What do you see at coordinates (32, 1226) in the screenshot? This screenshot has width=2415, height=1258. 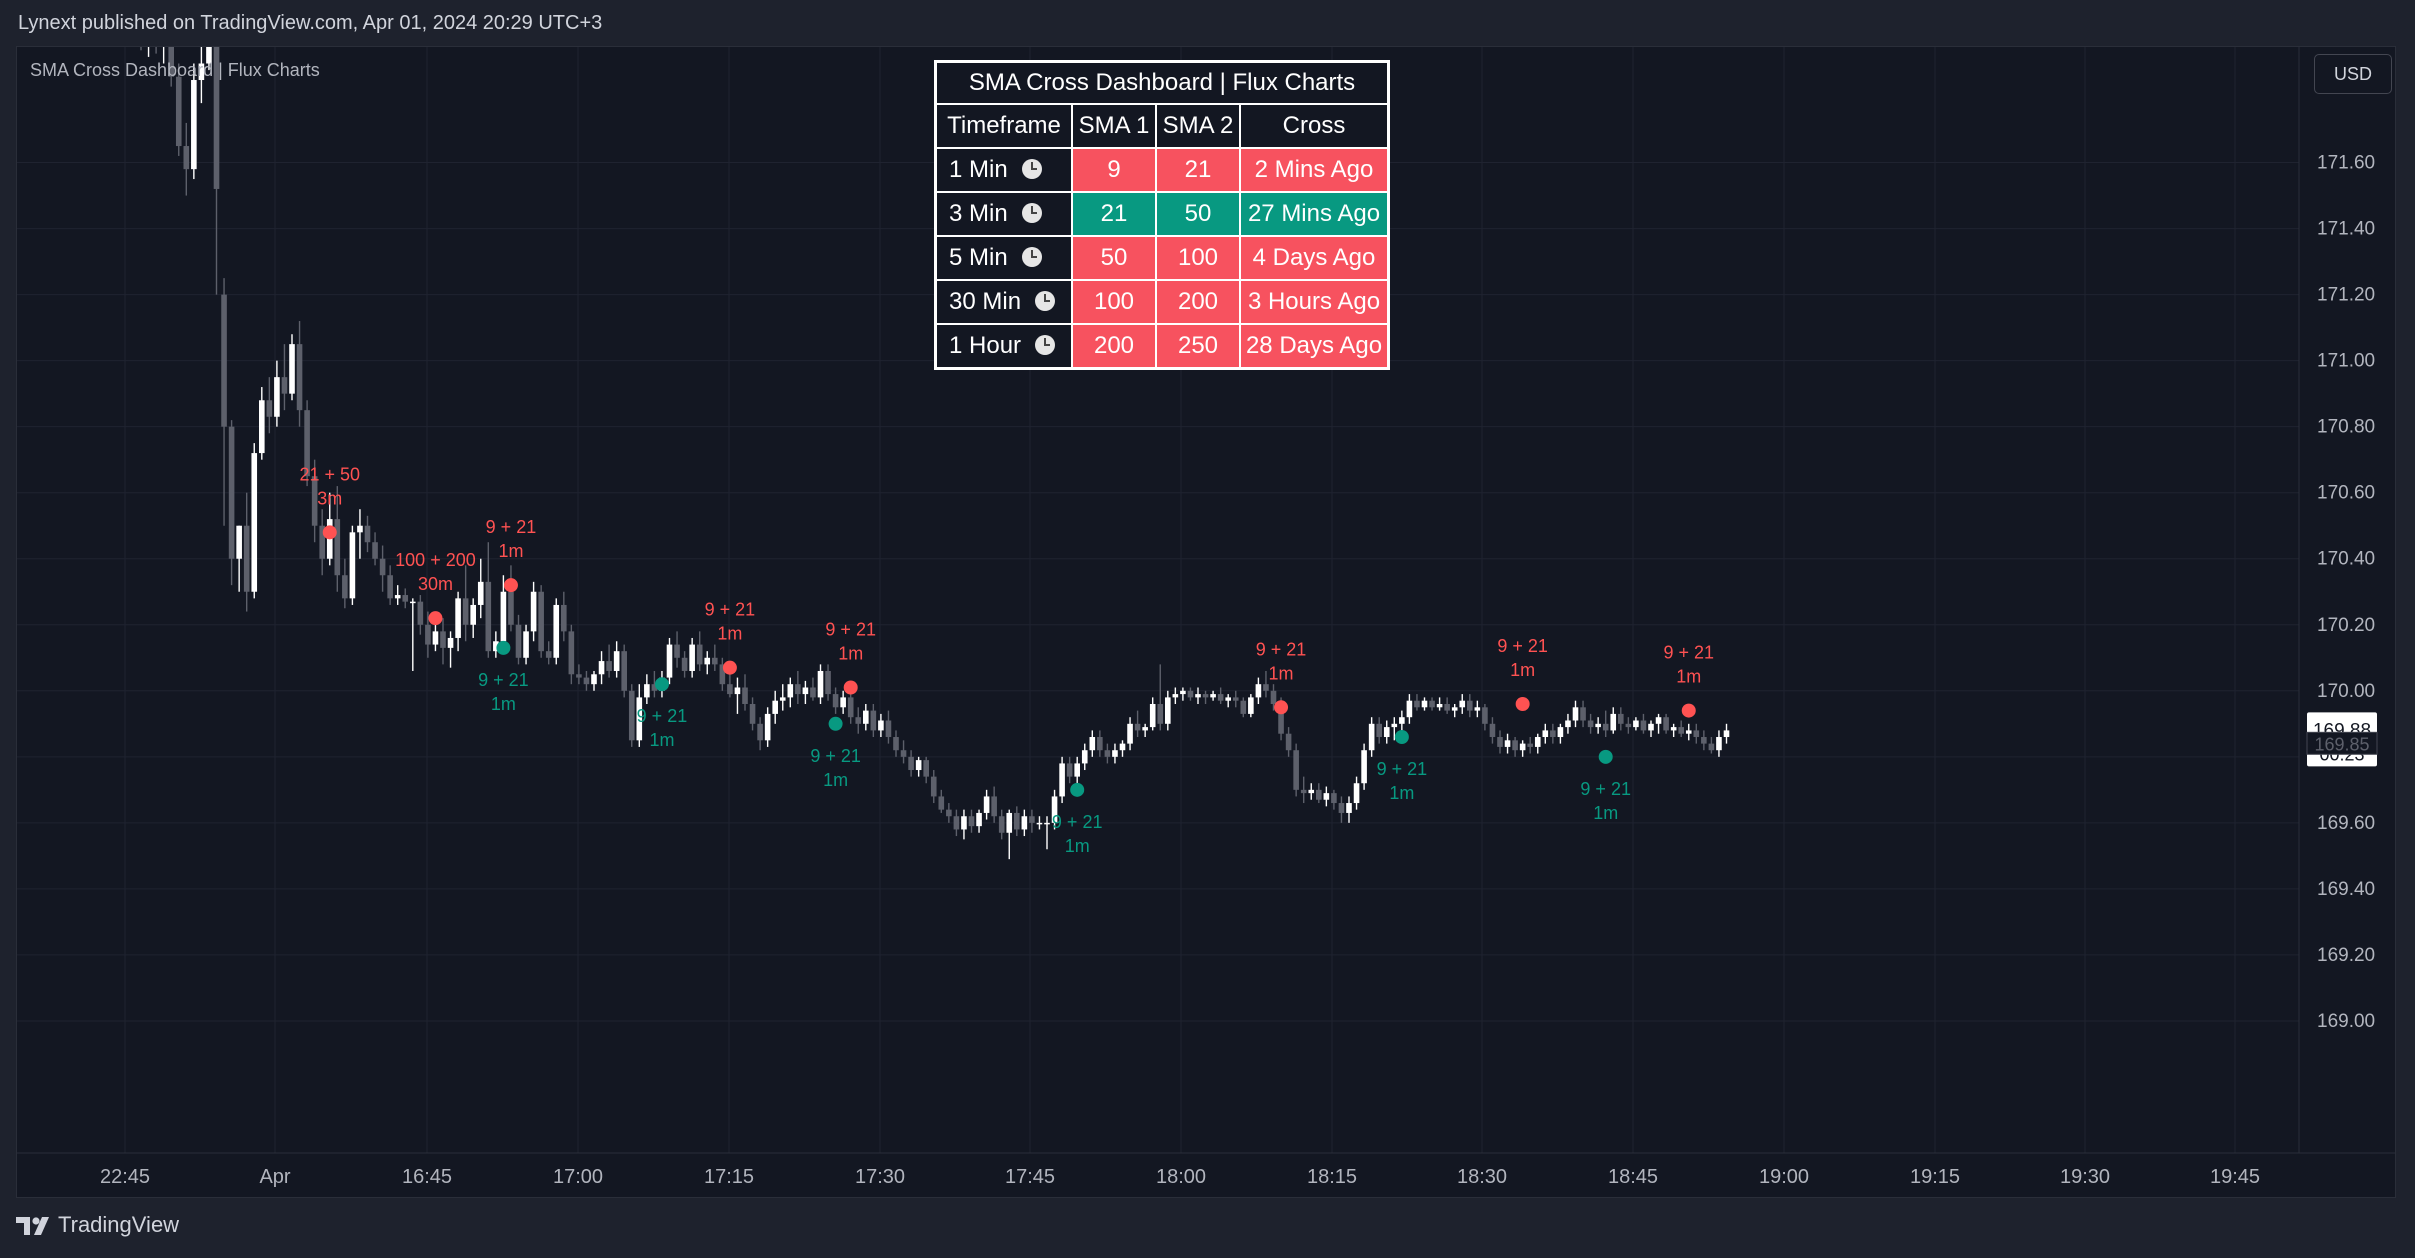 I see `tradingview-logo-icon` at bounding box center [32, 1226].